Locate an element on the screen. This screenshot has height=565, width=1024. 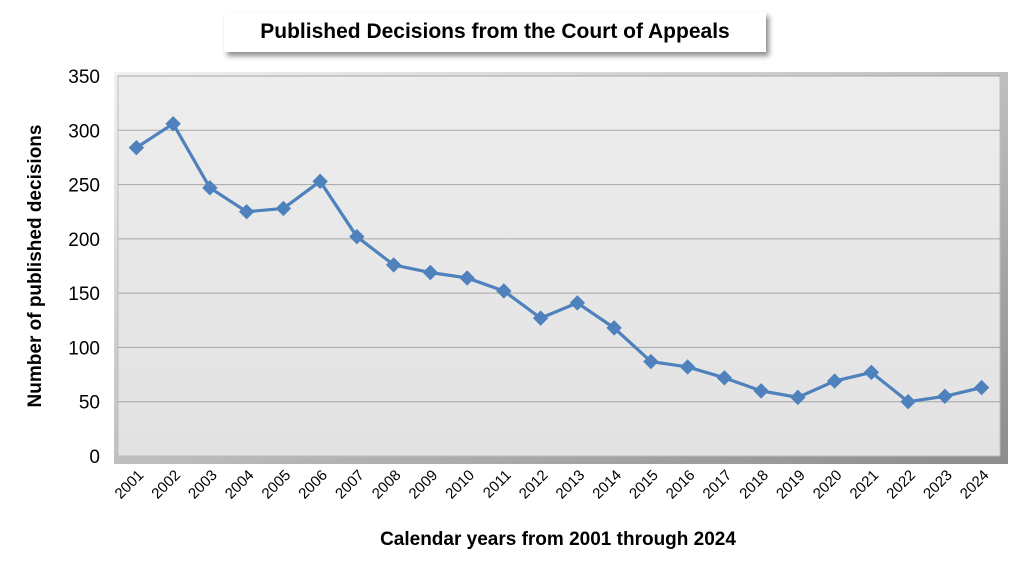
x-tick-label: 2020 is located at coordinates (828, 485).